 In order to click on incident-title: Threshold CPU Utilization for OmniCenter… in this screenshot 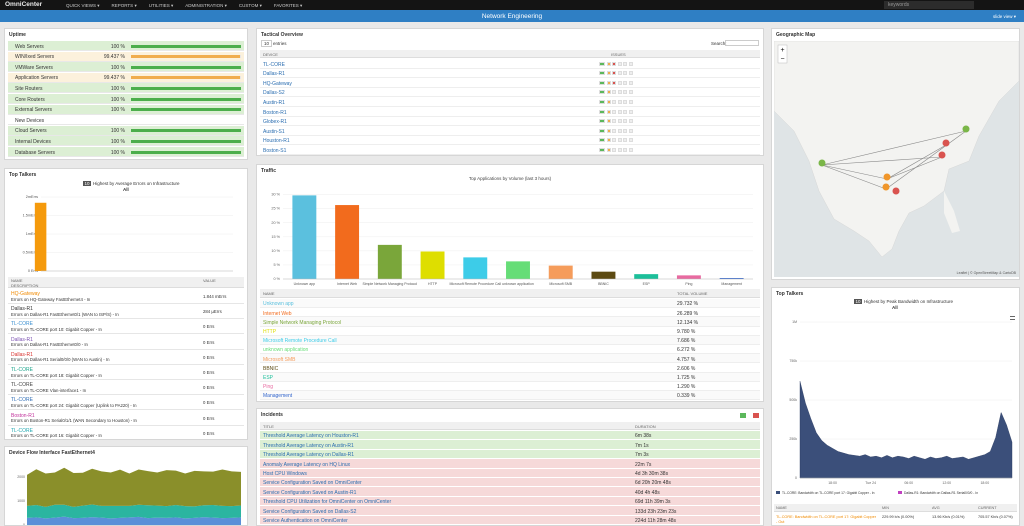, I will do `click(327, 502)`.